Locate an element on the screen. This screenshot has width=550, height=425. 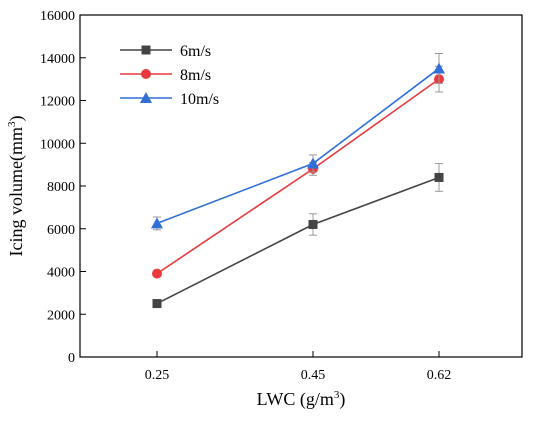
legend-label: 6m/s is located at coordinates (195, 51).